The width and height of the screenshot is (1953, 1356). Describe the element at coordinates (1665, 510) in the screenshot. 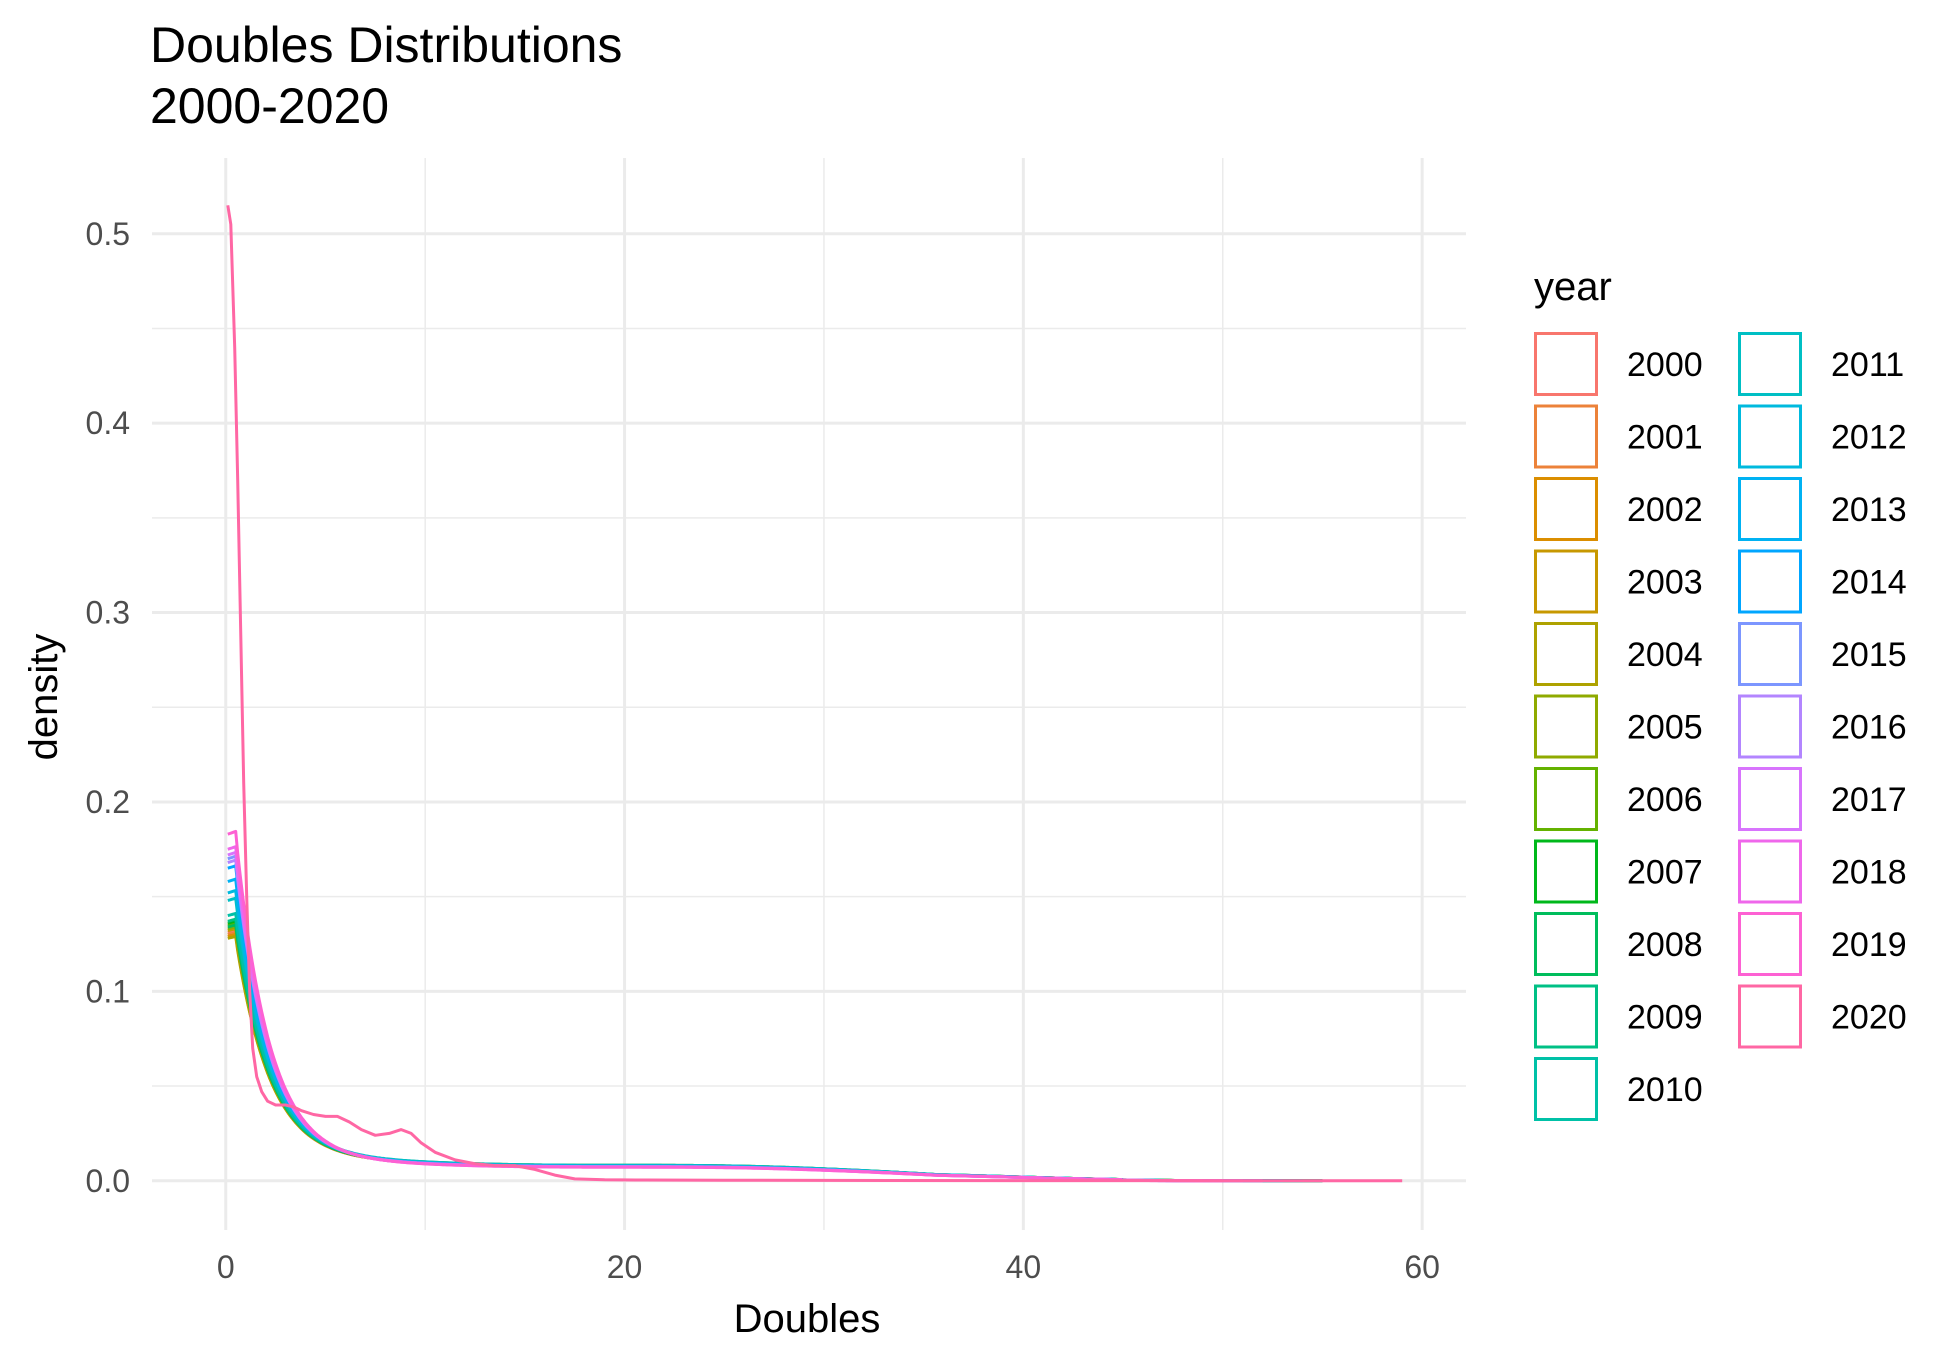

I see `legend-label: 2002` at that location.